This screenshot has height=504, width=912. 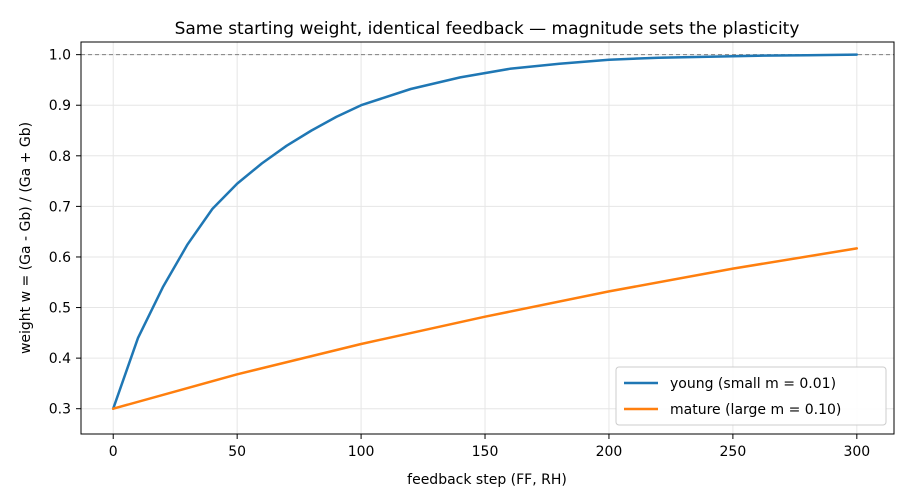 I want to click on legend-box, so click(x=751, y=396).